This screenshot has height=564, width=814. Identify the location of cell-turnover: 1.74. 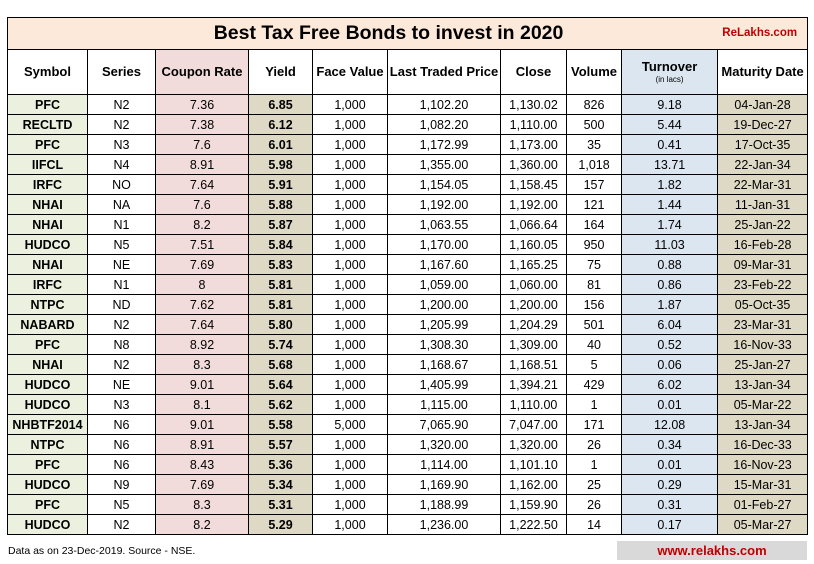
(670, 224).